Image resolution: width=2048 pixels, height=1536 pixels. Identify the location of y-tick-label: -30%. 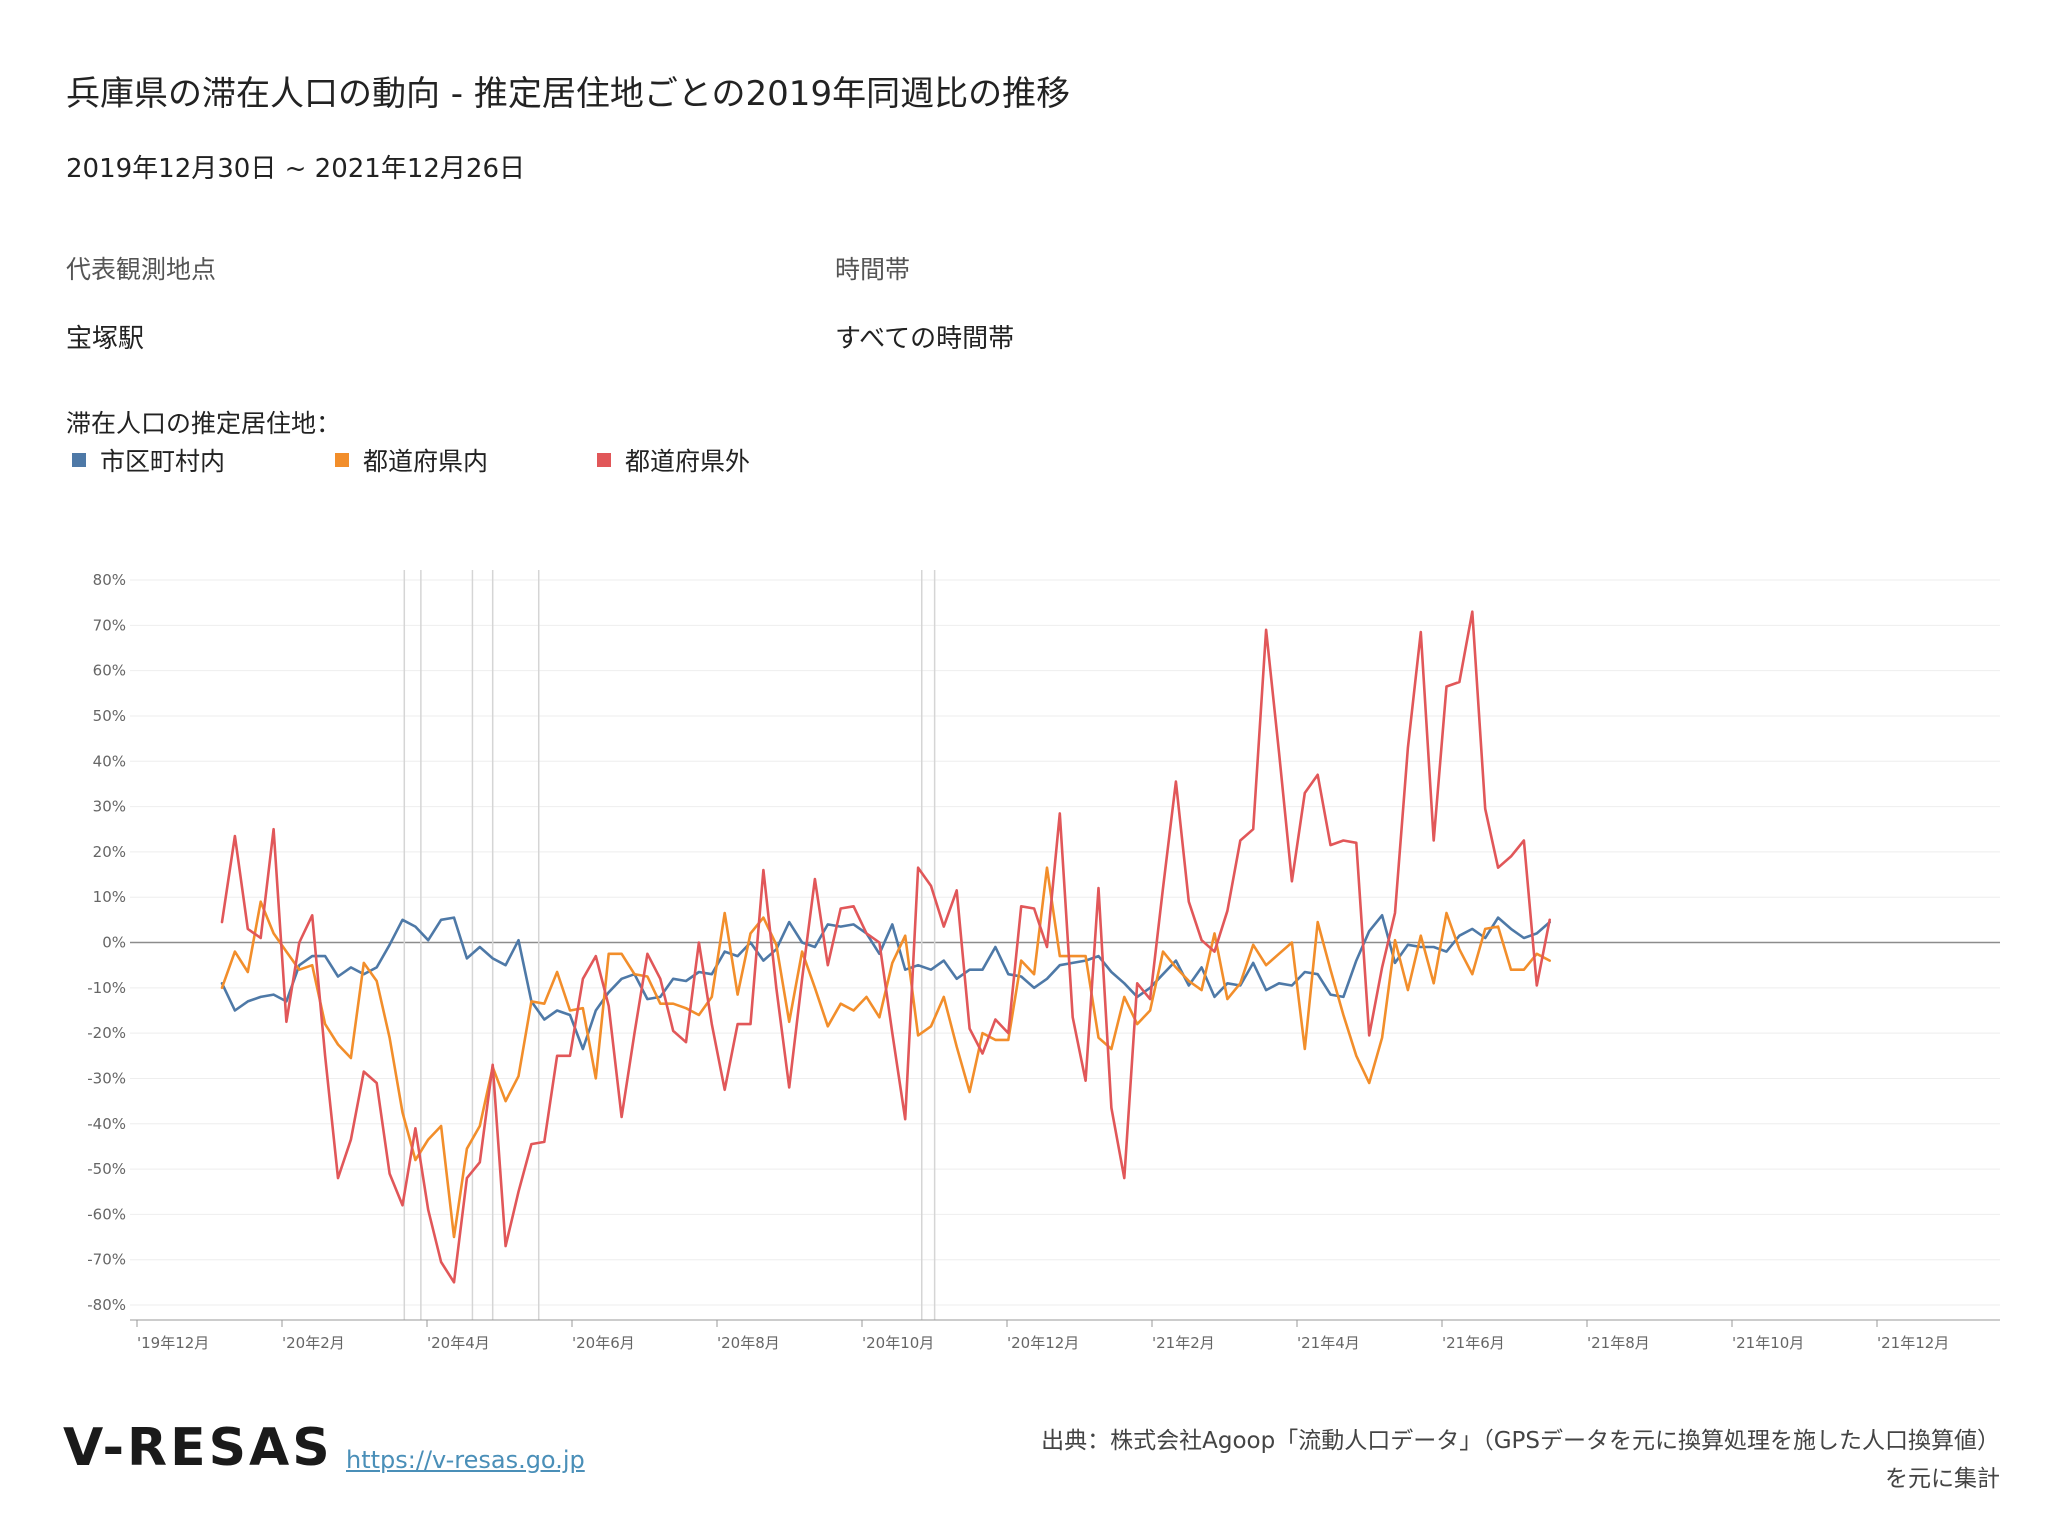
(106, 1078).